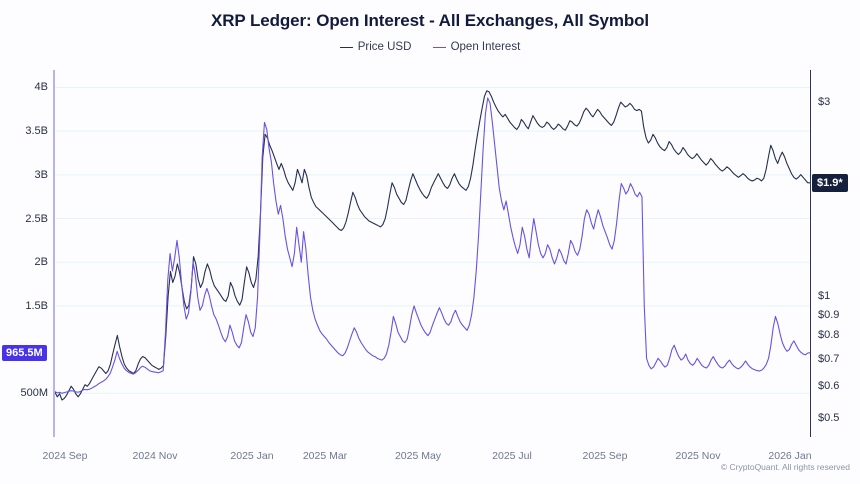 The image size is (860, 484). I want to click on y-axis-left-tick: 3.5B, so click(36, 131).